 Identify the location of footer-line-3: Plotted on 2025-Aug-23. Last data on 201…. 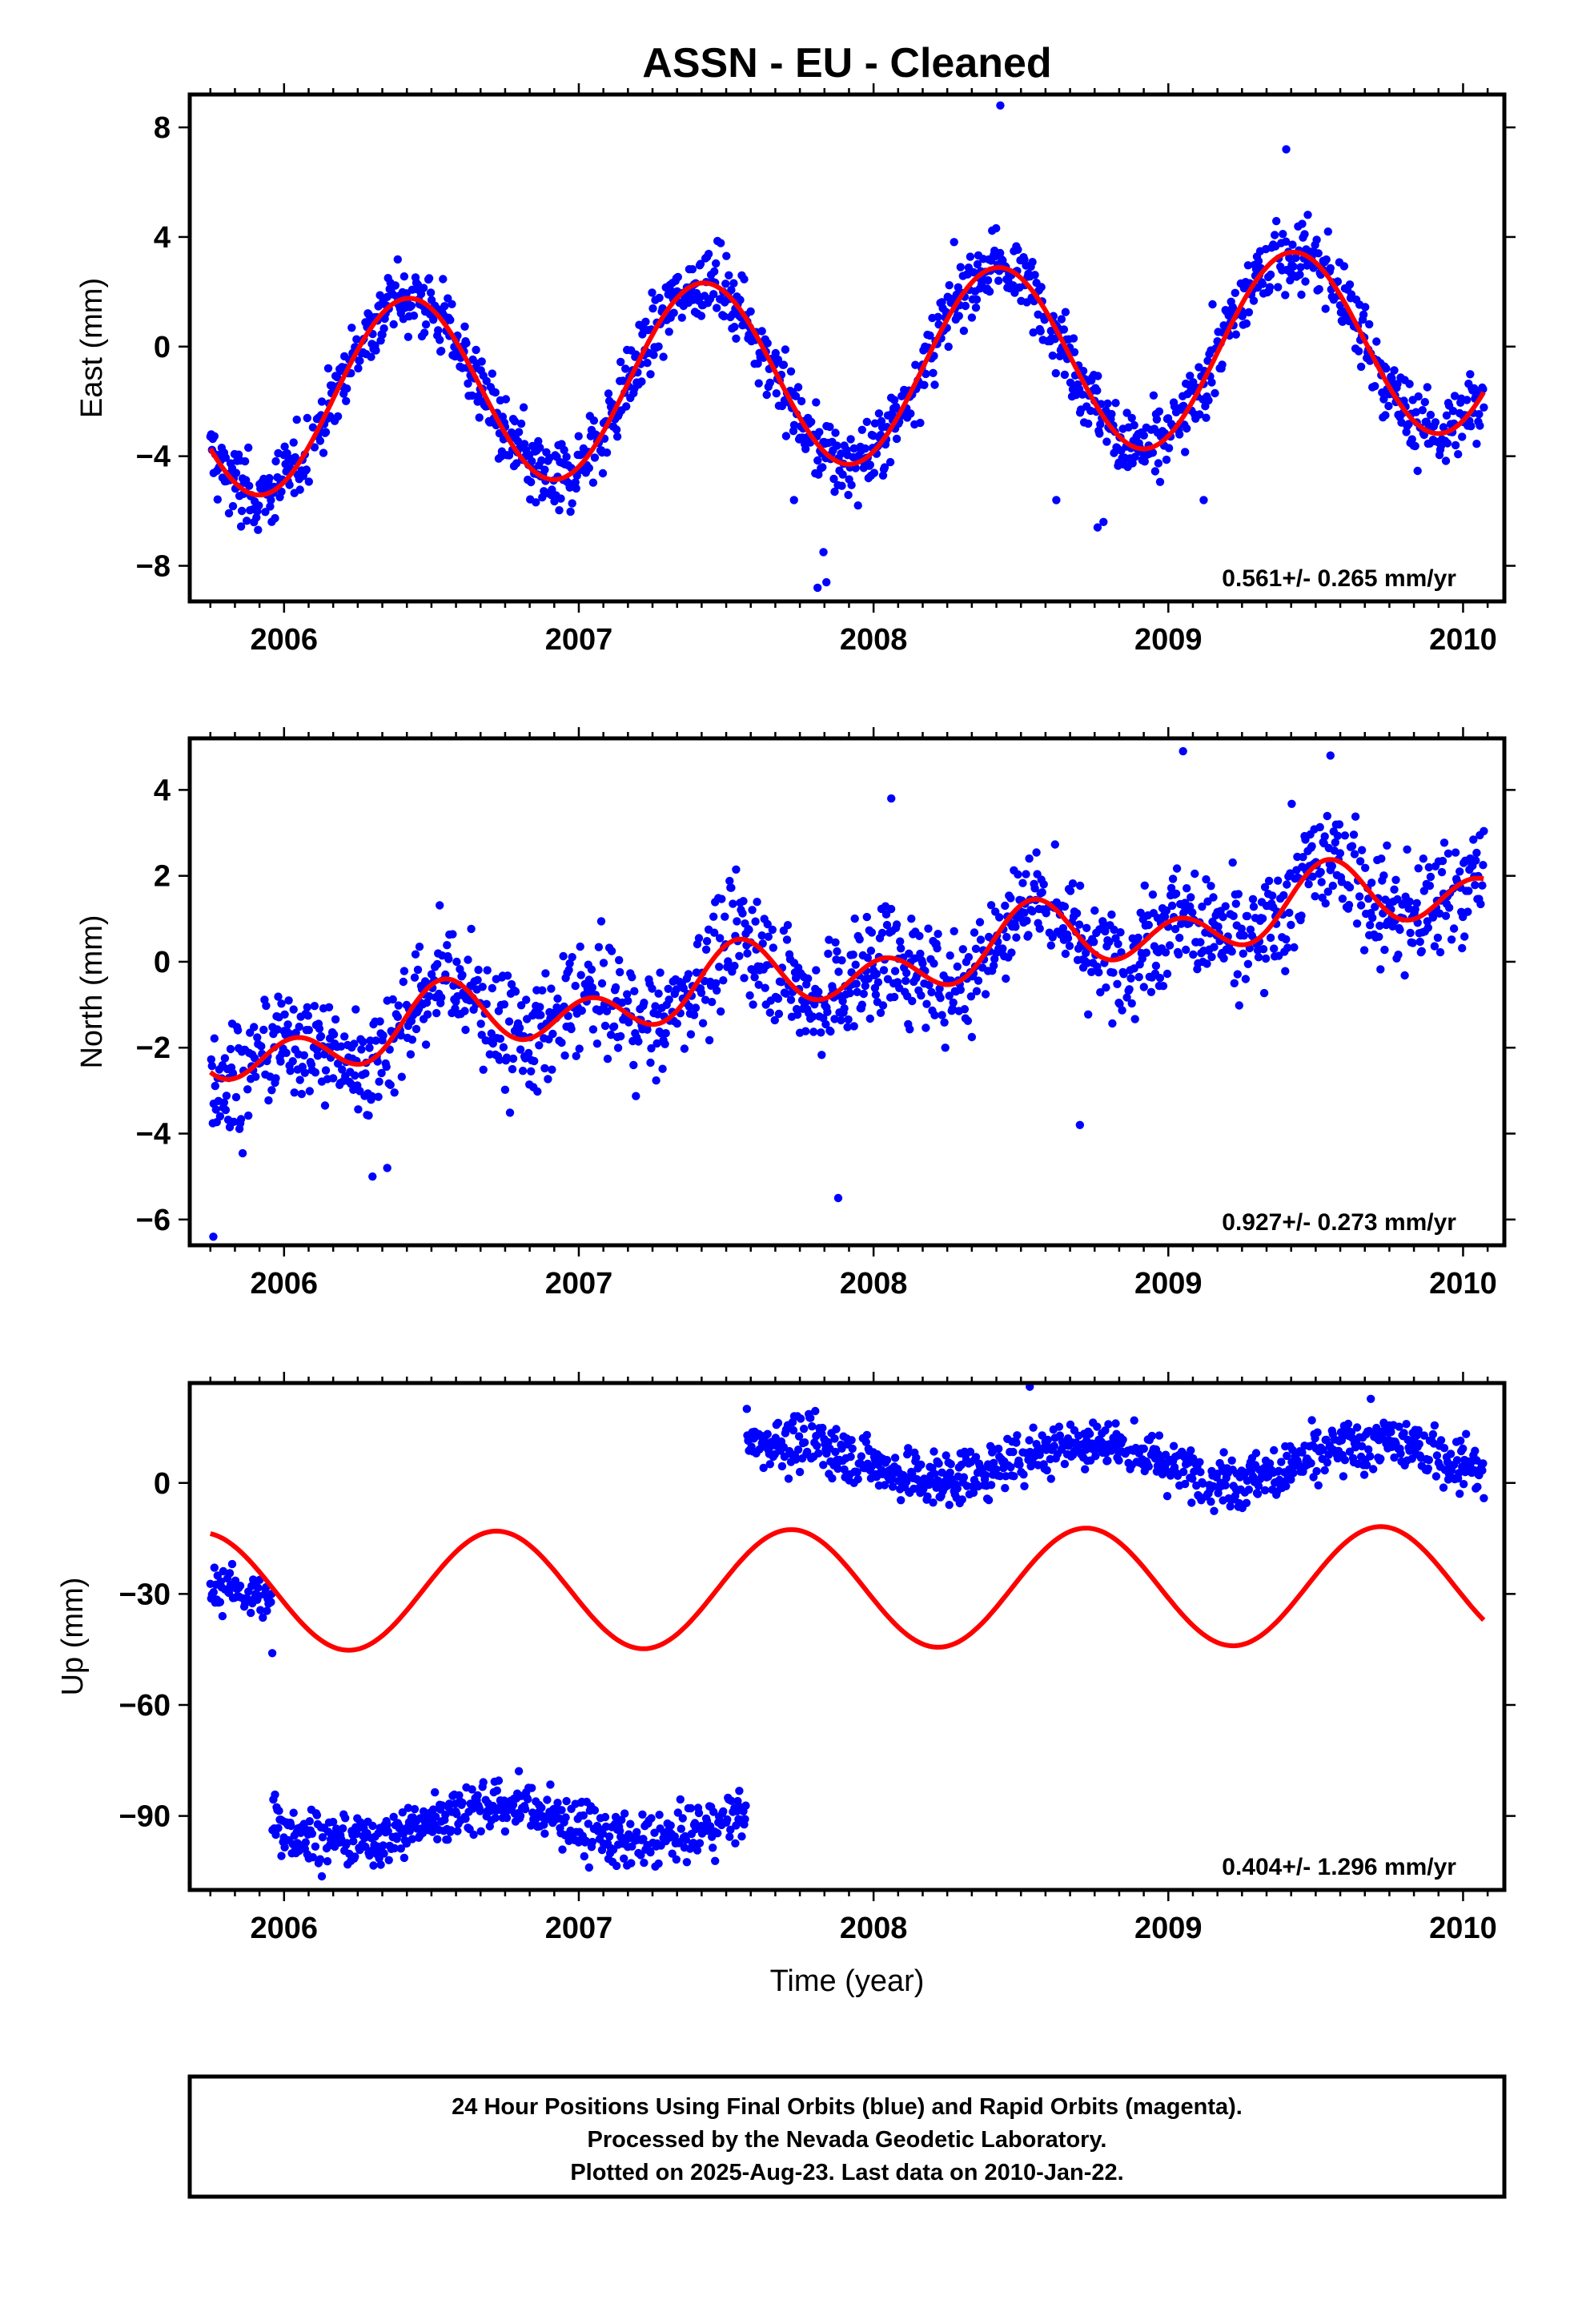
(847, 2172).